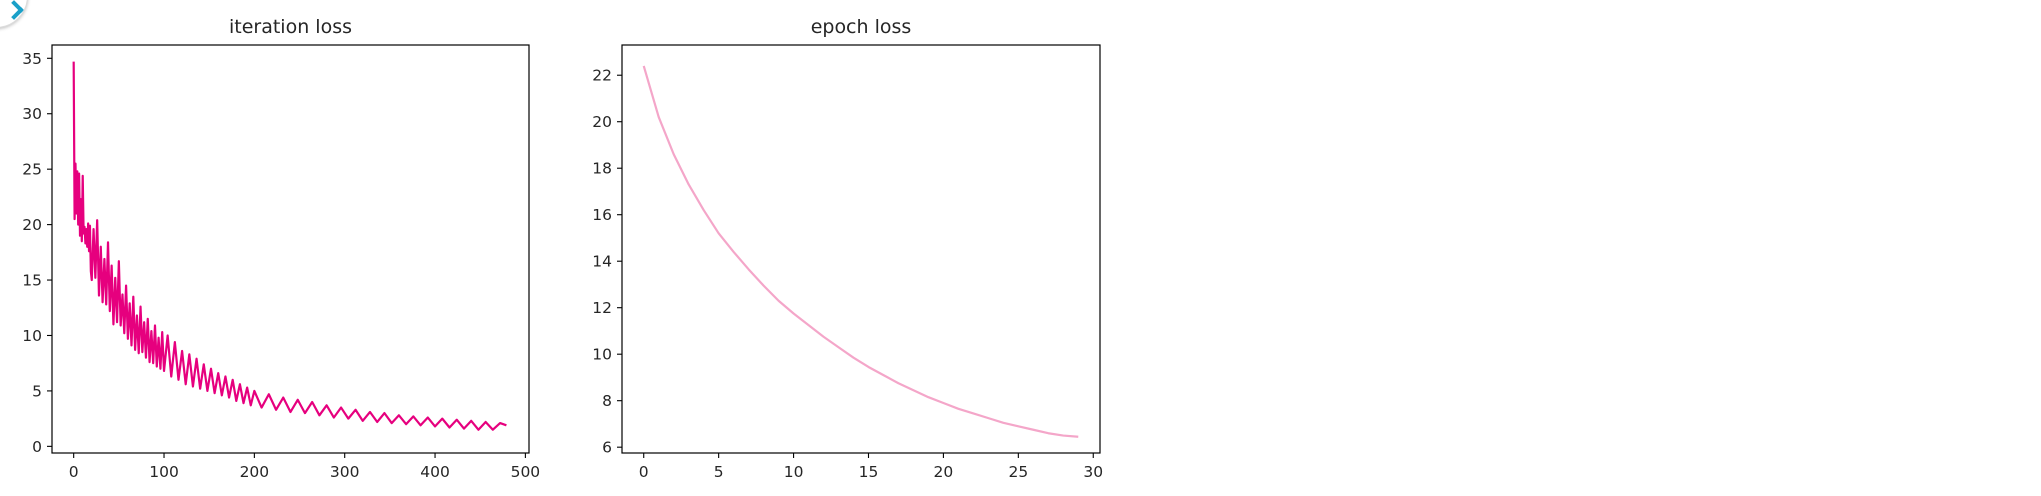 The width and height of the screenshot is (2041, 496). Describe the element at coordinates (32, 281) in the screenshot. I see `y-tick-label: 15` at that location.